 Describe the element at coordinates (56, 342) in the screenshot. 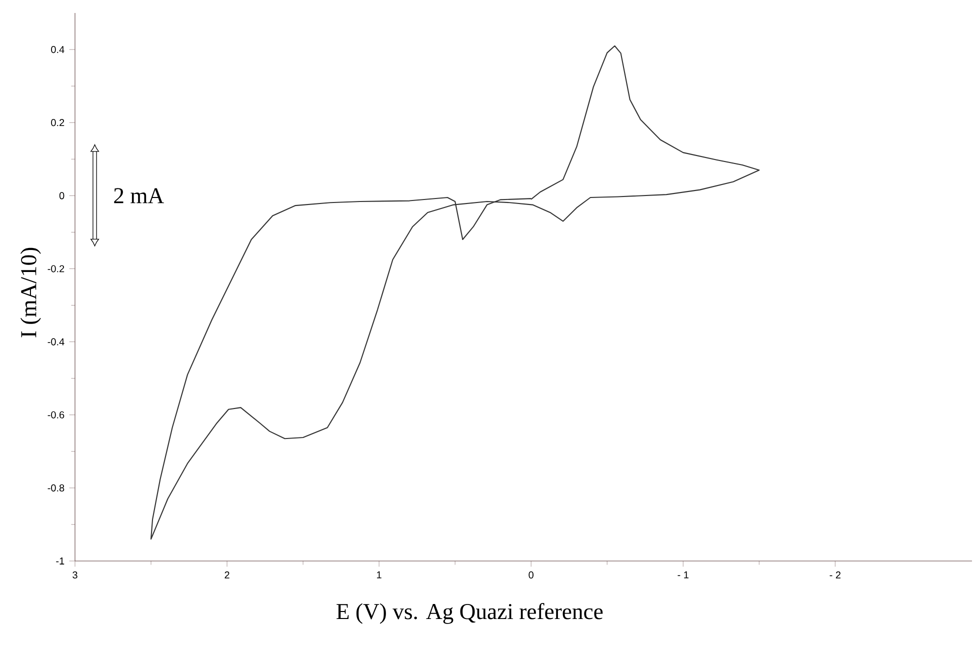

I see `y-tick-label: -0.4` at that location.